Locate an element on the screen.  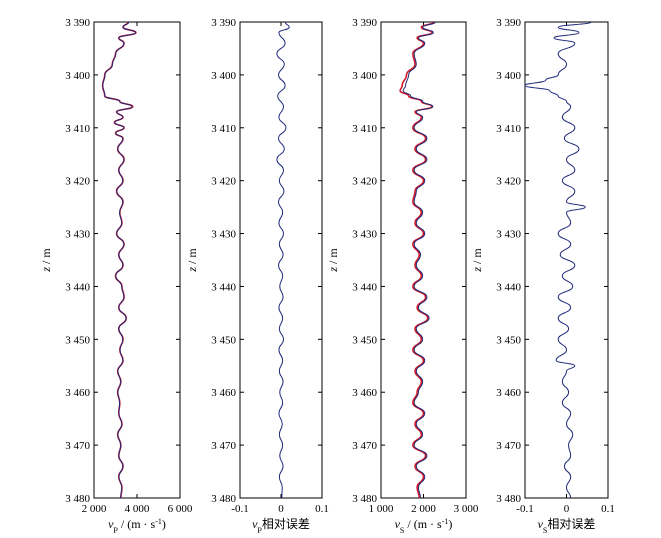
x-tick-label: 1 000 is located at coordinates (381, 509).